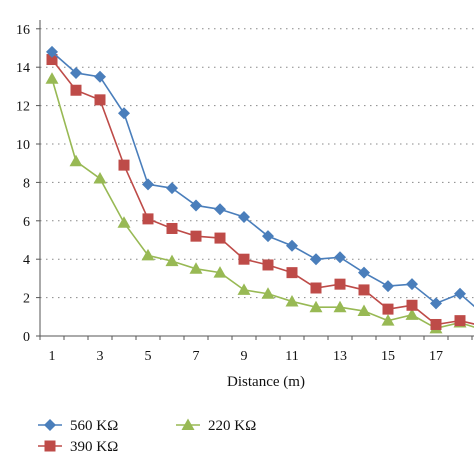  I want to click on legend-item: 560 KΩ, so click(78, 426).